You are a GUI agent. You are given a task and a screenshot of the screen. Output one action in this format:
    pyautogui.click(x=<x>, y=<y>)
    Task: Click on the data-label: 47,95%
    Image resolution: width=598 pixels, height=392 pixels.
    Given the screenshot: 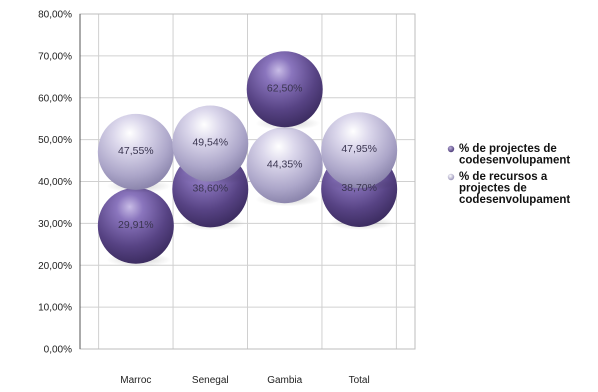 What is the action you would take?
    pyautogui.click(x=359, y=149)
    